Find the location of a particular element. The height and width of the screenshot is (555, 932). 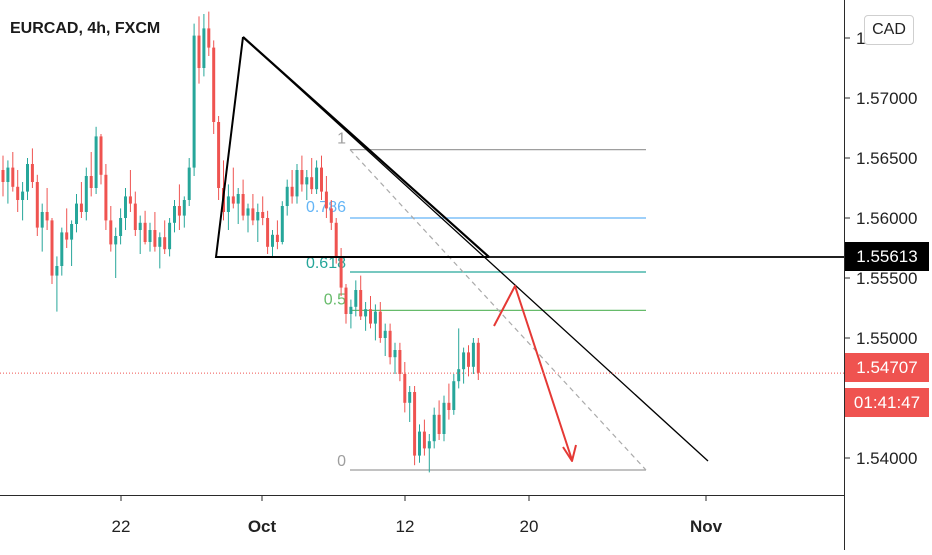

price-tick-label: 1.55000 is located at coordinates (886, 338).